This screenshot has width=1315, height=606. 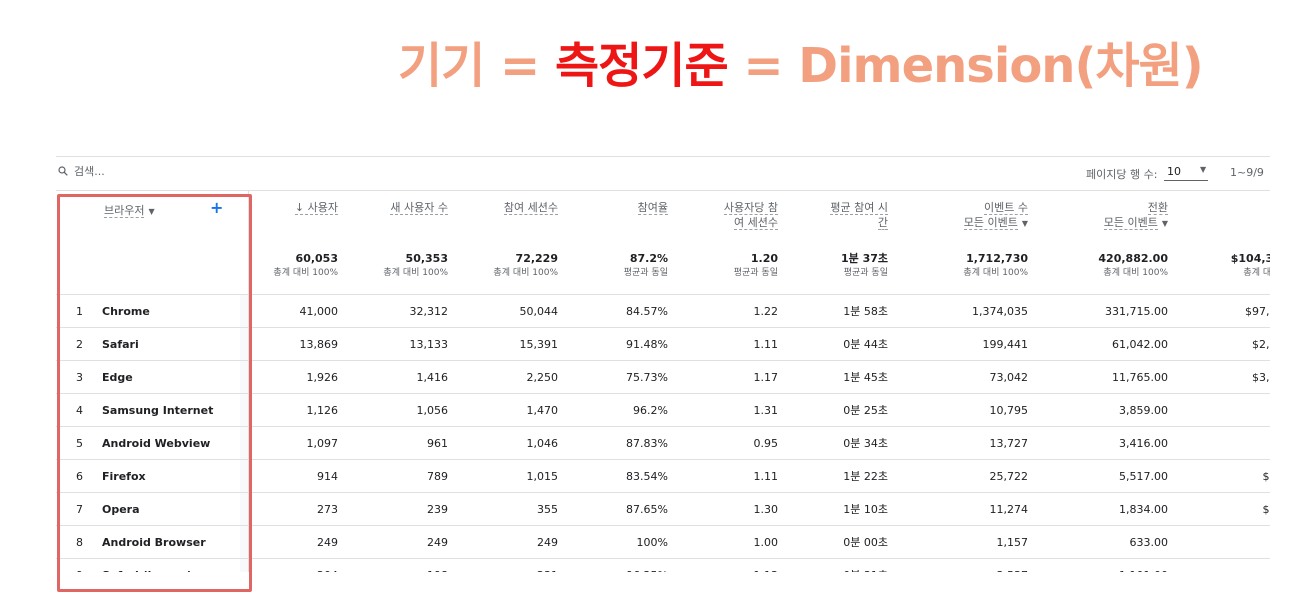 What do you see at coordinates (1108, 210) in the screenshot?
I see `metric-header-text: 전환 모든 이벤트 ▼` at bounding box center [1108, 210].